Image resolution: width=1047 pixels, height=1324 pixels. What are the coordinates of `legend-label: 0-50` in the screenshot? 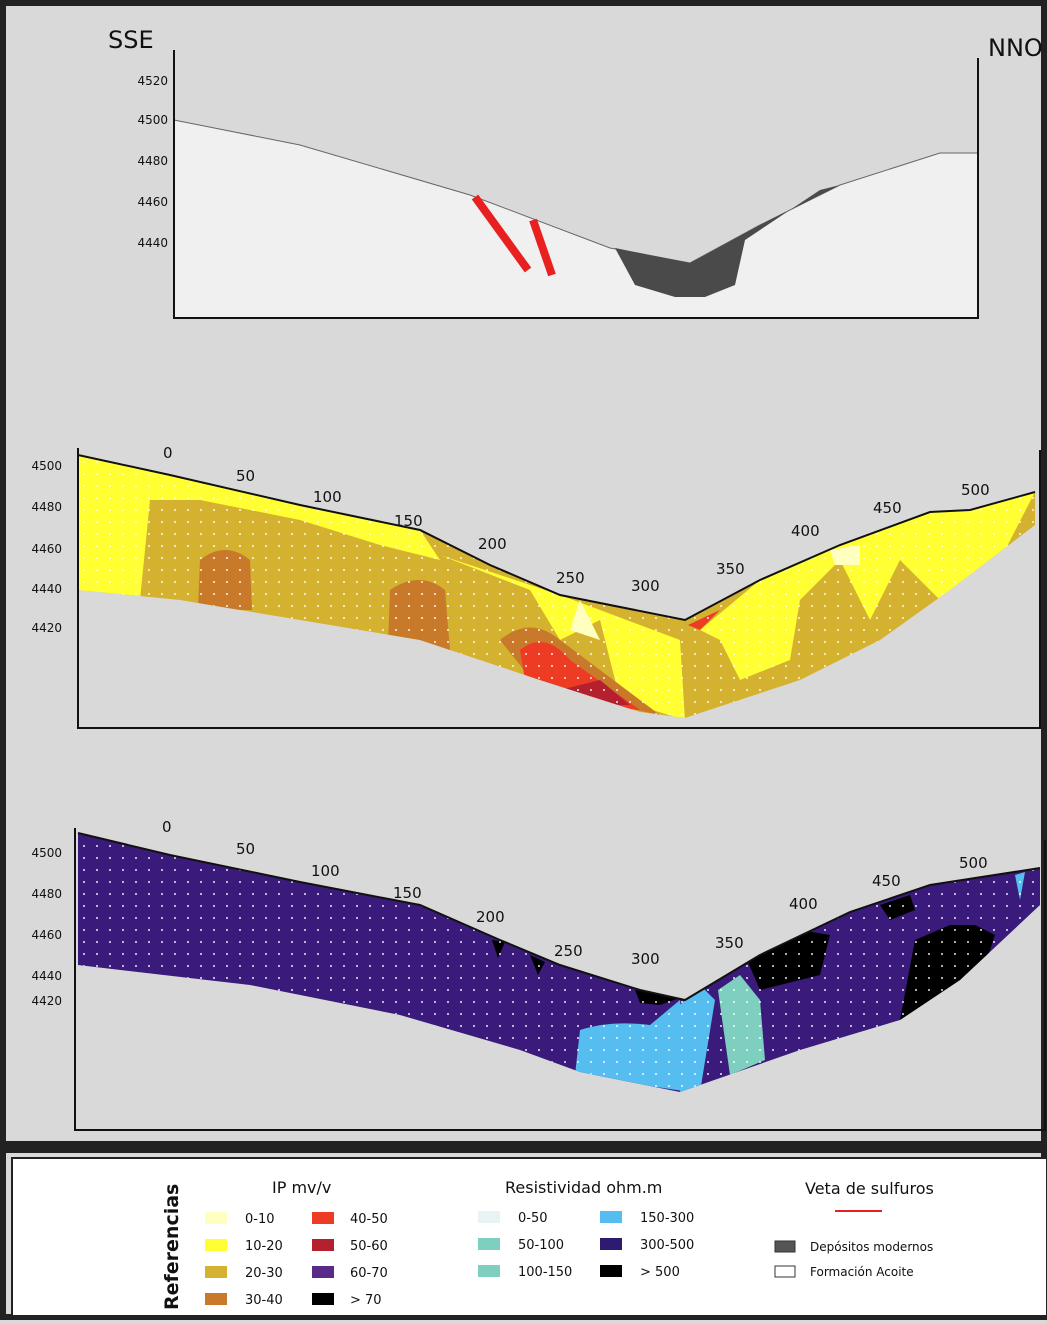 It's located at (533, 1218).